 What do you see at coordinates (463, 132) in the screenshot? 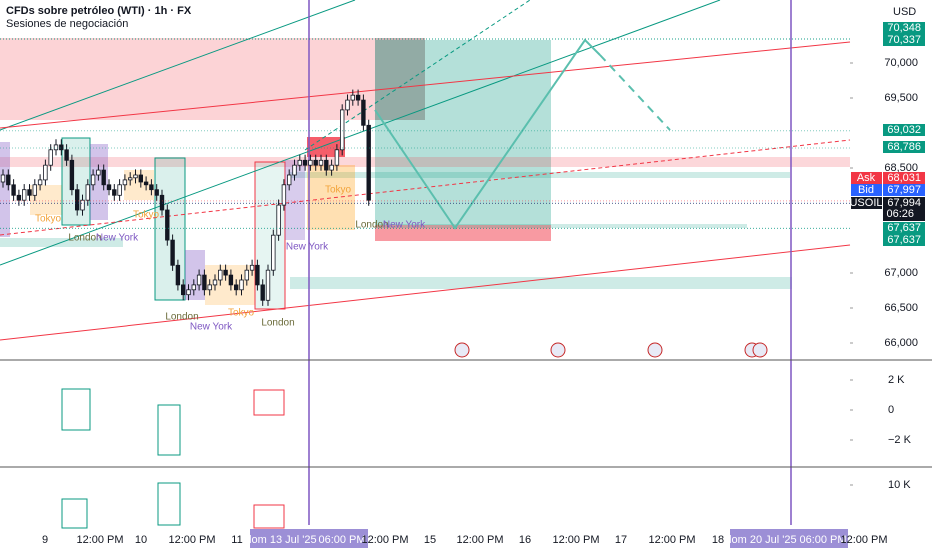
I see `target-zone` at bounding box center [463, 132].